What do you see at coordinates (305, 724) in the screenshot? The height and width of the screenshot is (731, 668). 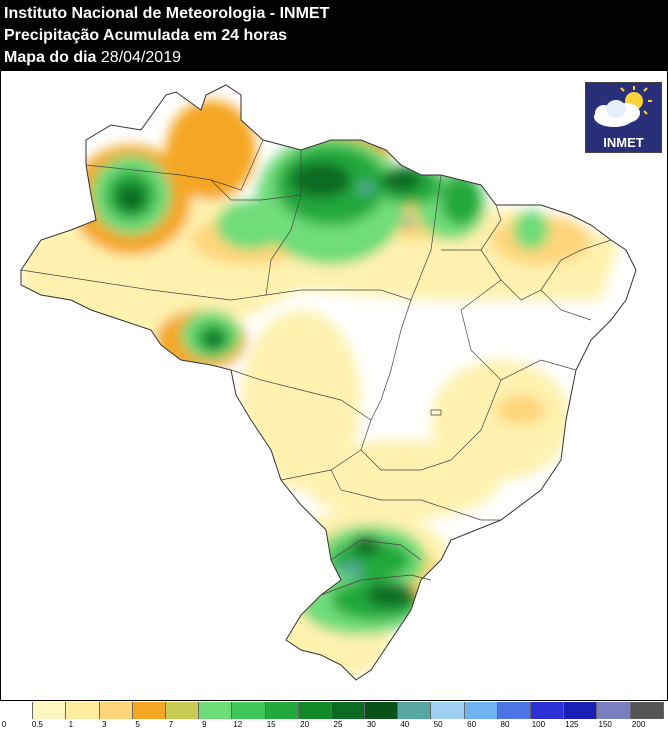 I see `legend-label: 20` at bounding box center [305, 724].